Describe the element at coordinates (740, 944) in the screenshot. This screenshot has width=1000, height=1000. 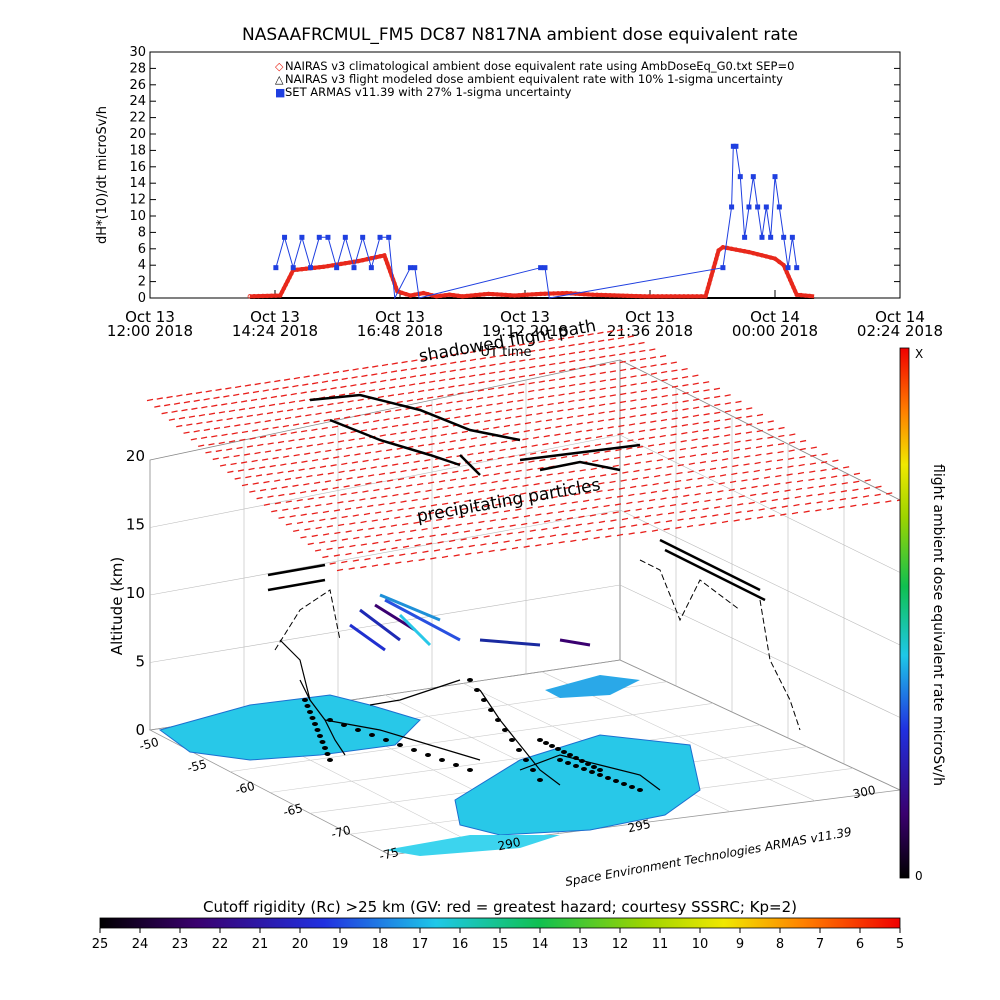
I see `colorbar-tick-label: 9` at that location.